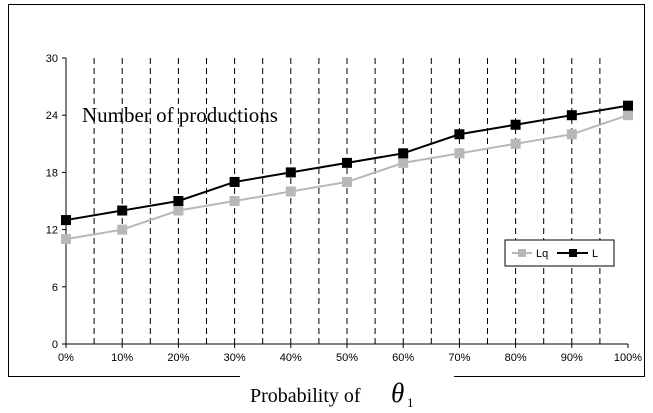 The image size is (653, 413). What do you see at coordinates (305, 396) in the screenshot?
I see `x-axis-title-text: Probability of` at bounding box center [305, 396].